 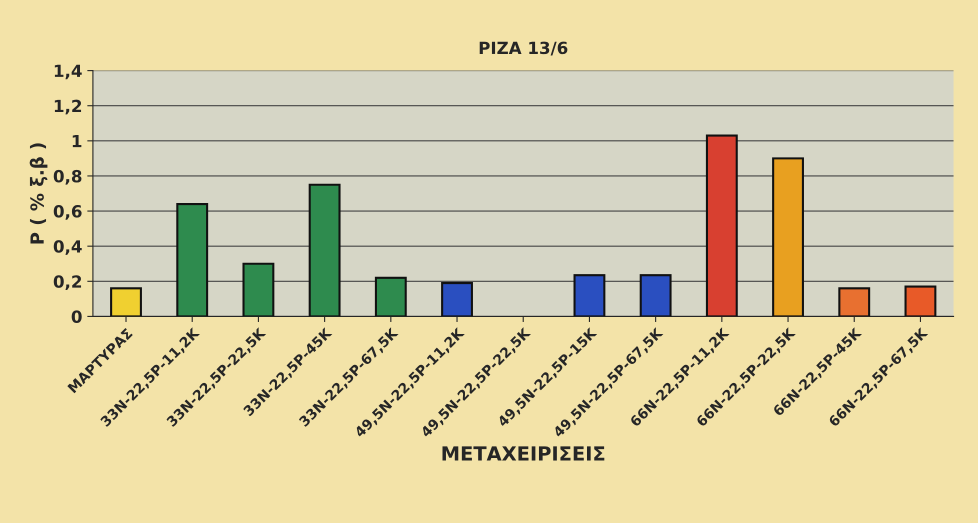 I want to click on y-tick-label: 0,6, so click(x=68, y=212).